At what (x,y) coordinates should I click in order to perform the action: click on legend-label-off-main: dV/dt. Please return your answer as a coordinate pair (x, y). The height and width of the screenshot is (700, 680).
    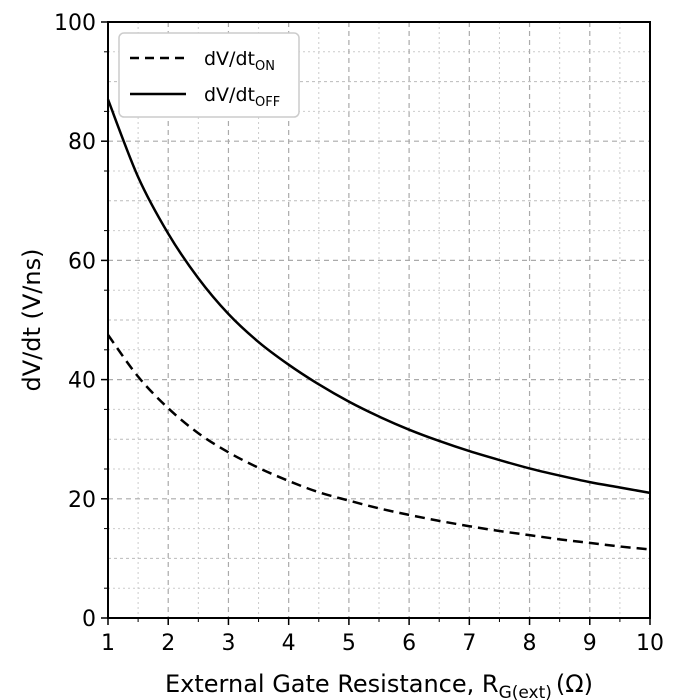
    Looking at the image, I should click on (229, 95).